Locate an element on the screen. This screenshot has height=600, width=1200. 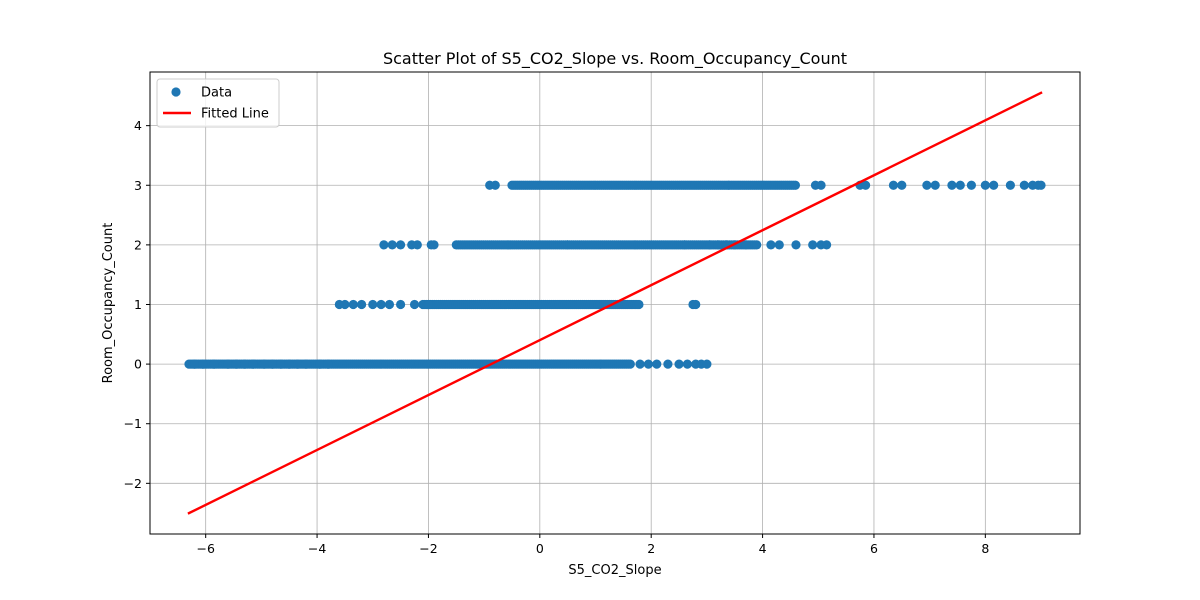
x-tick-label: 6 is located at coordinates (874, 548).